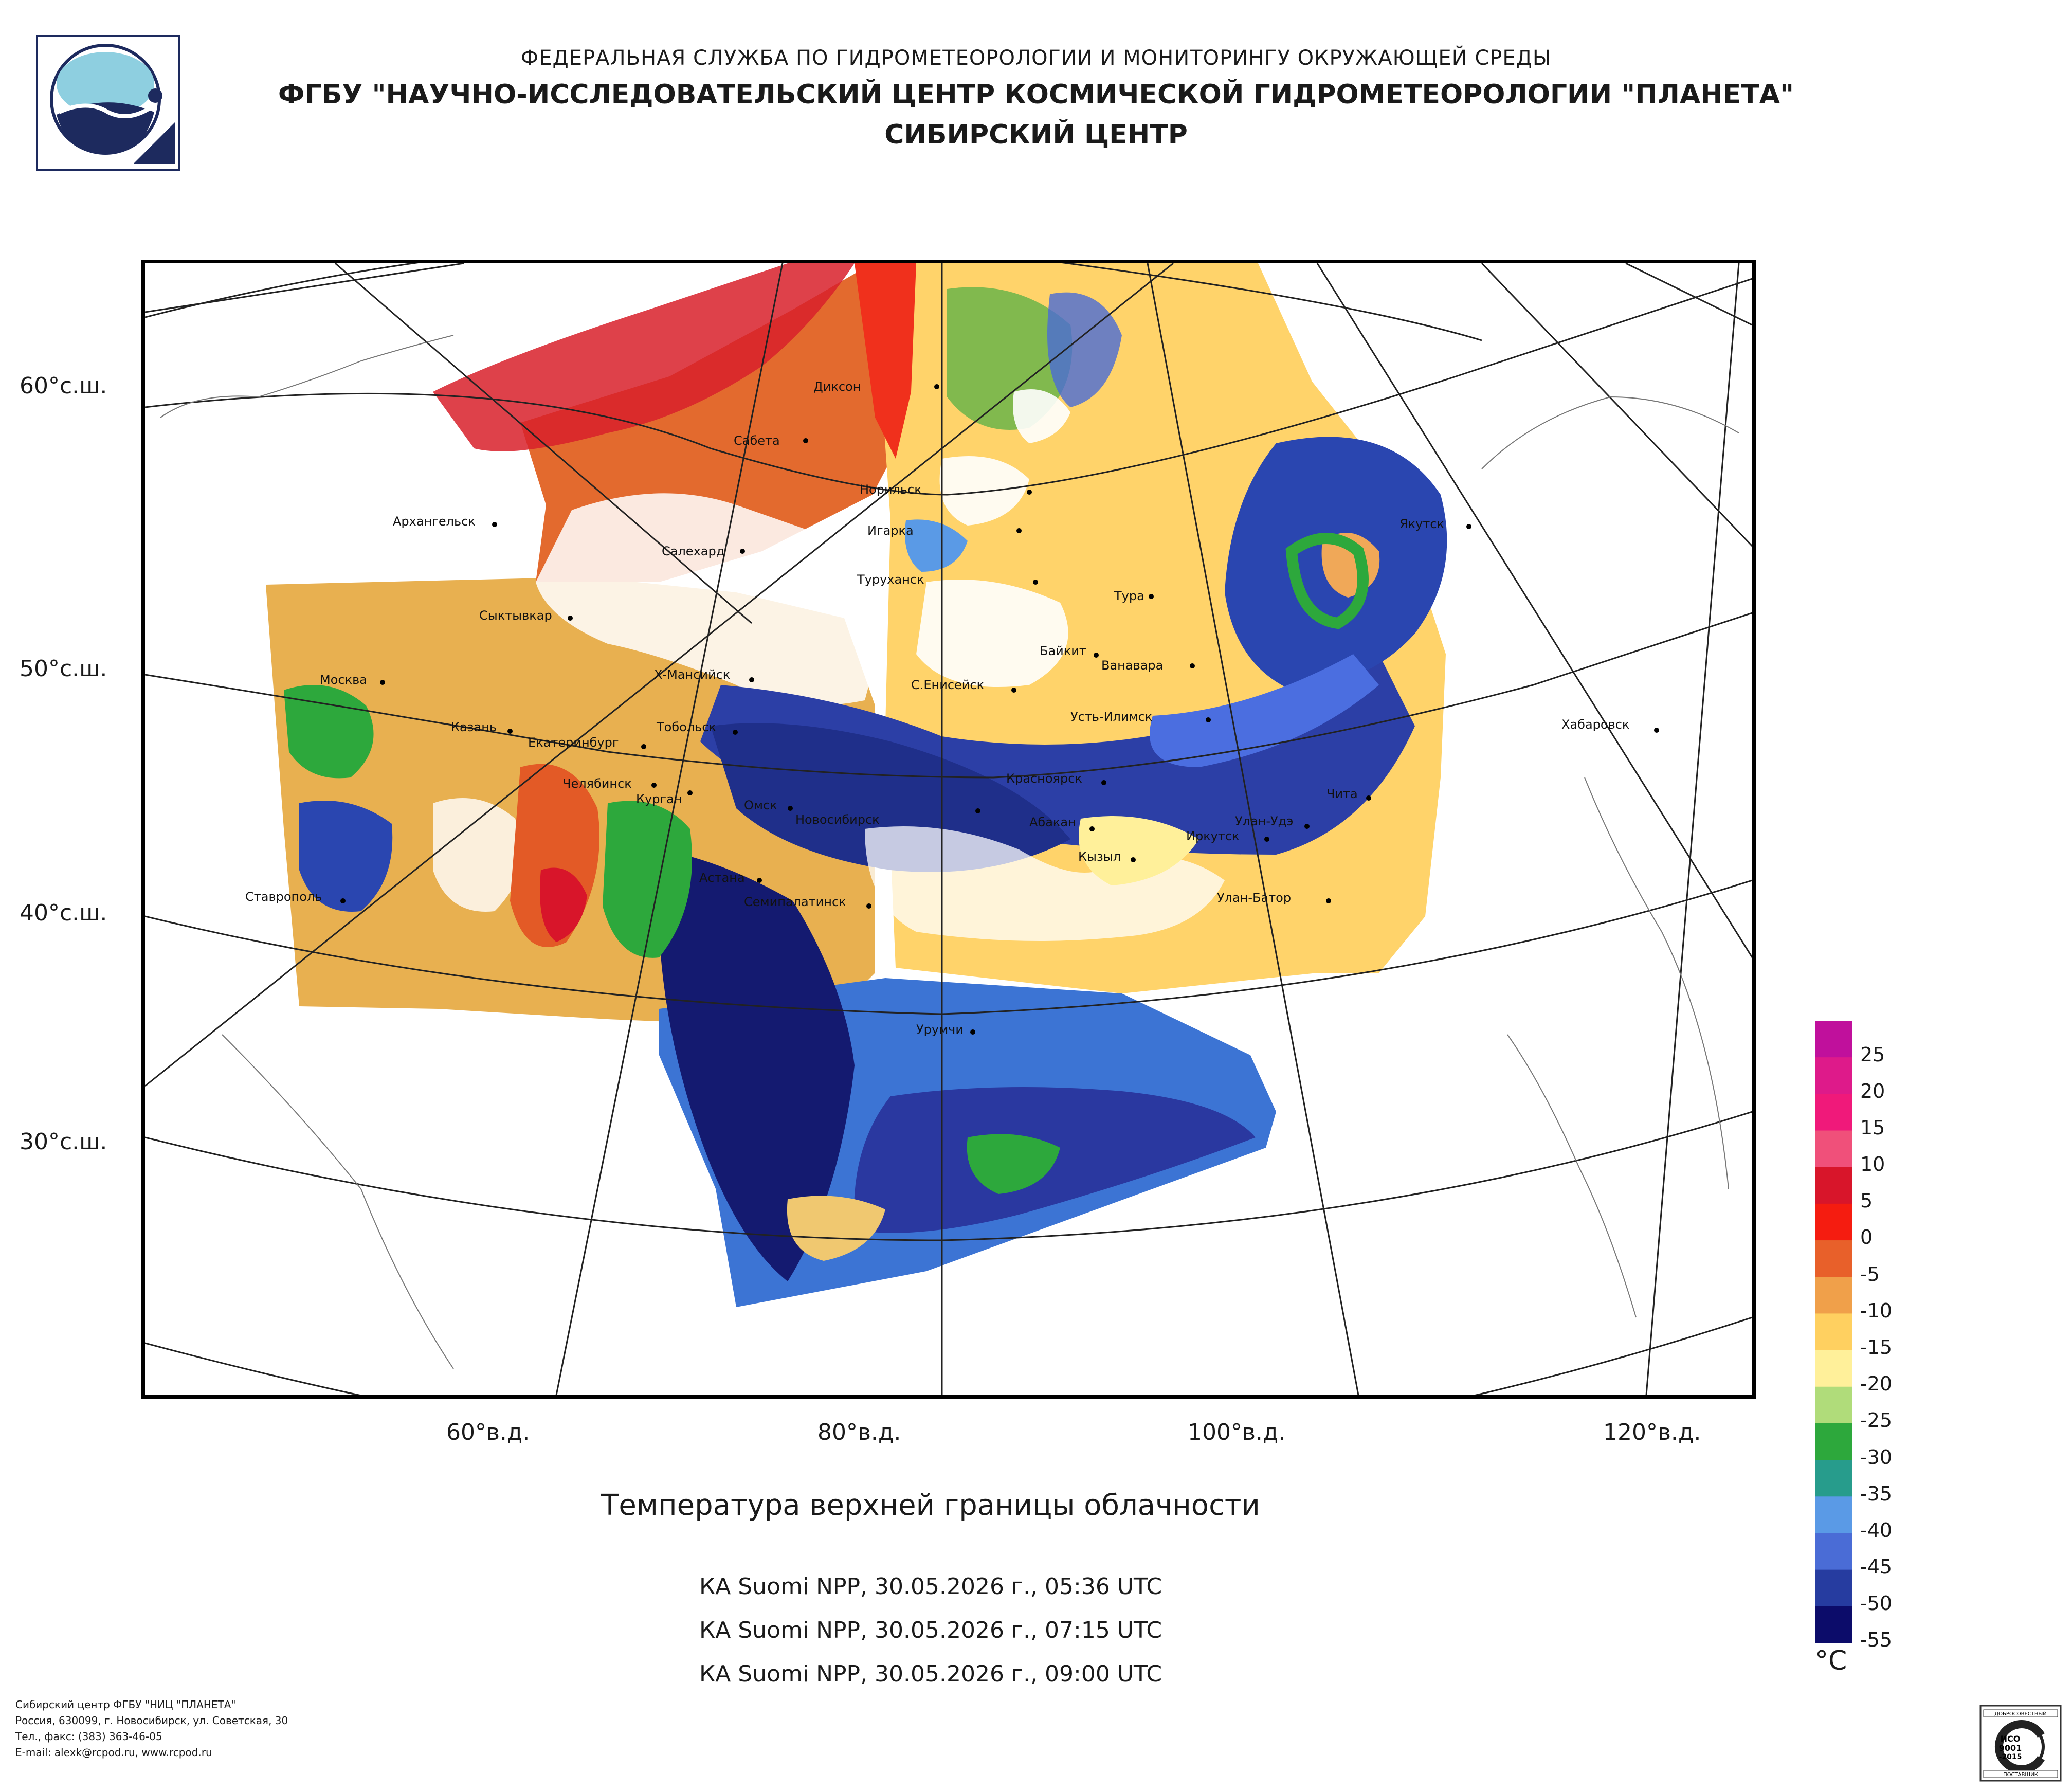  What do you see at coordinates (944, 530) in the screenshot?
I see `city-igarka: Игарка` at bounding box center [944, 530].